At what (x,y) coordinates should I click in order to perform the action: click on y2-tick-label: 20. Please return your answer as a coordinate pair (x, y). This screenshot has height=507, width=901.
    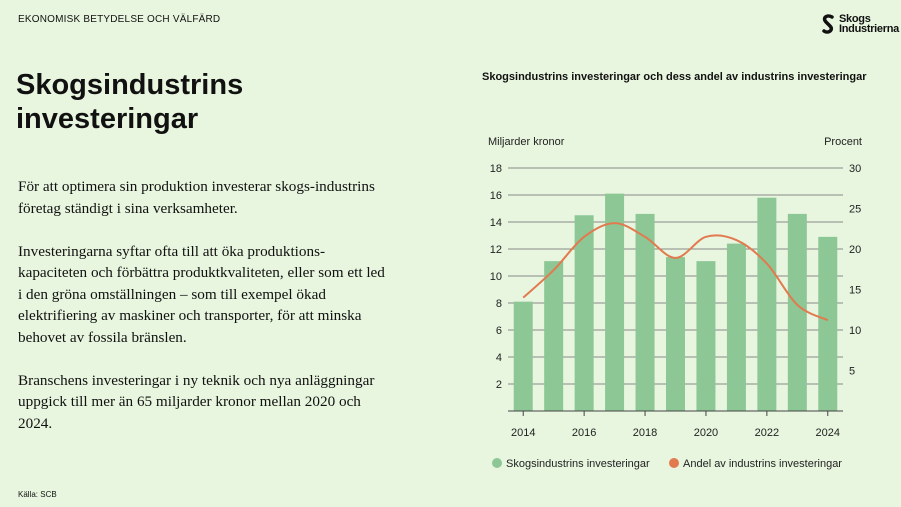
    Looking at the image, I should click on (855, 250).